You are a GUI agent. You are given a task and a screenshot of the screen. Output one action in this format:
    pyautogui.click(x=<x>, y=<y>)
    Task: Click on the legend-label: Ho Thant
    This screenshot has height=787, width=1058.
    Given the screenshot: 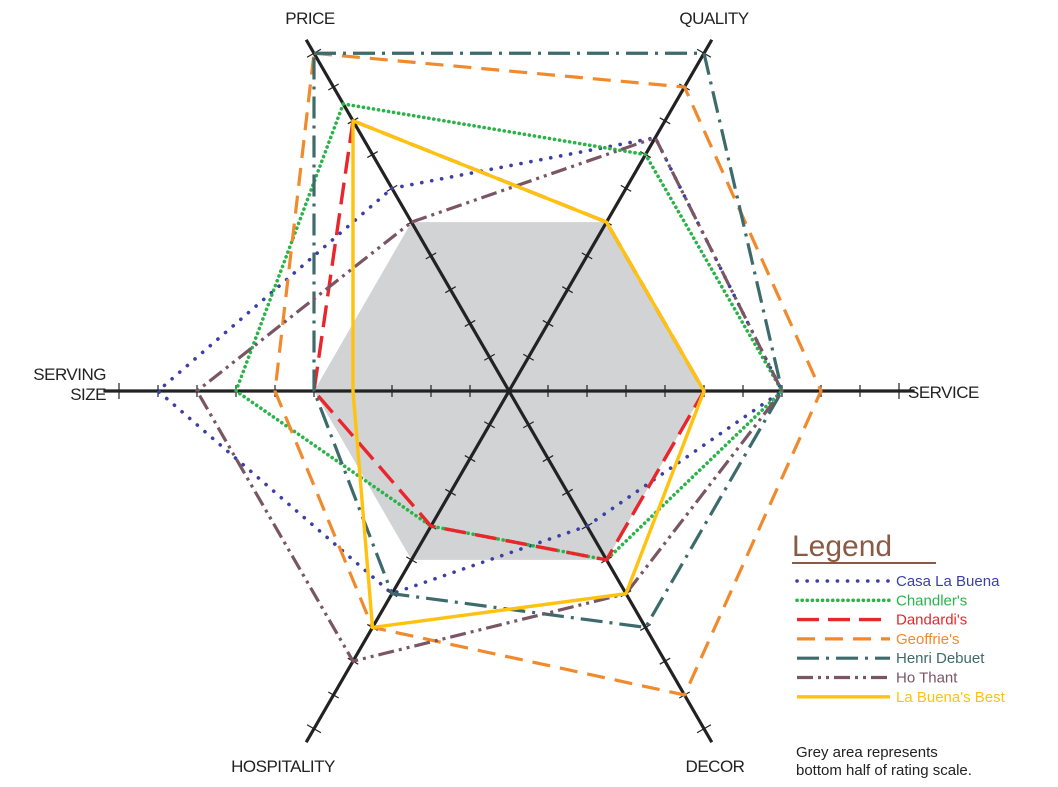 What is the action you would take?
    pyautogui.click(x=927, y=678)
    